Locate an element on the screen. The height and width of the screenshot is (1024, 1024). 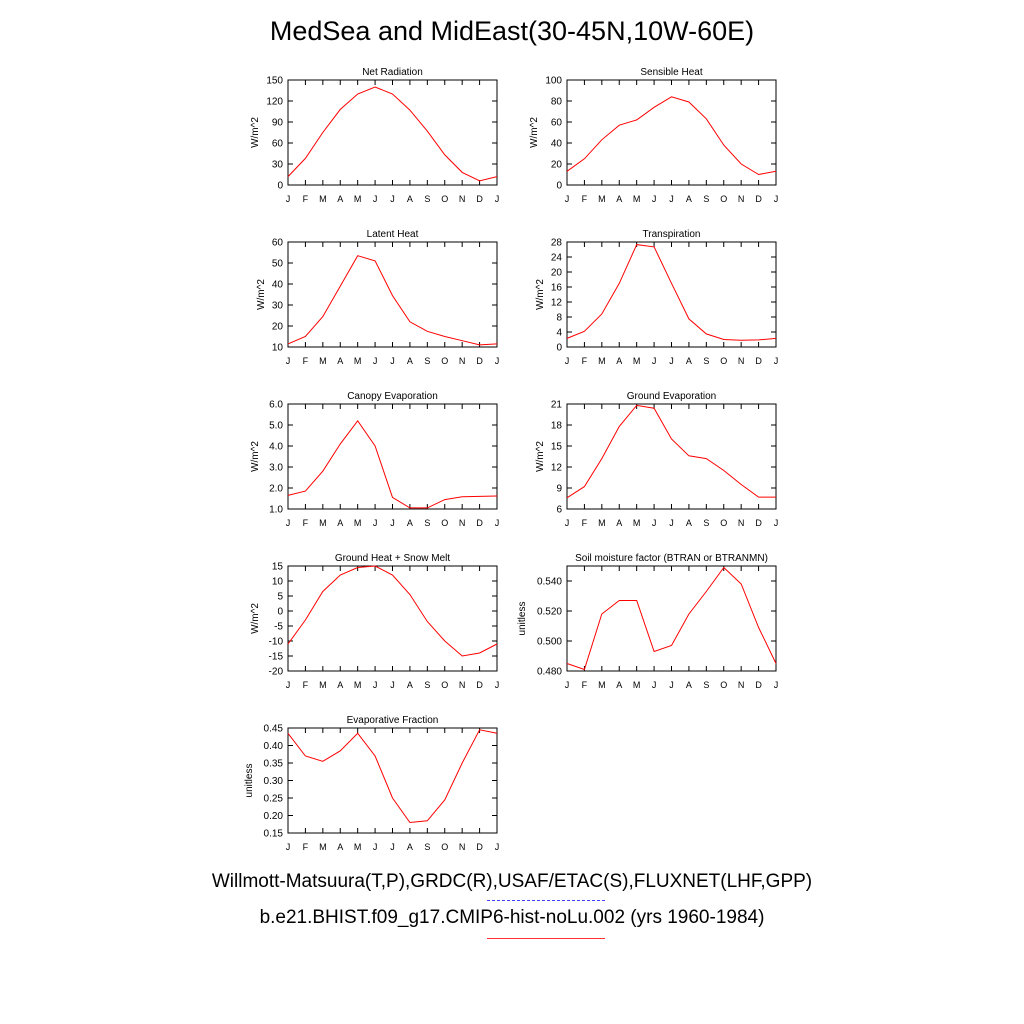
panel-title: Sensible Heat is located at coordinates (671, 72).